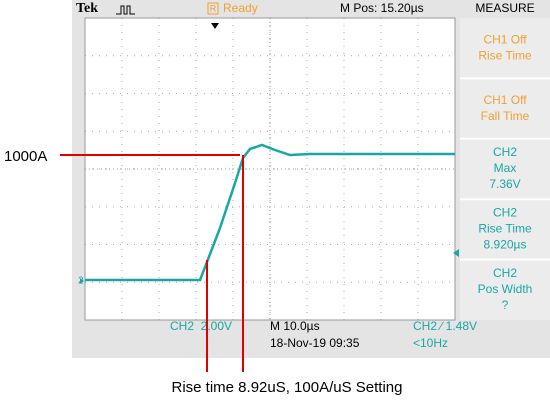  I want to click on menu-line: 8.920µs, so click(505, 245).